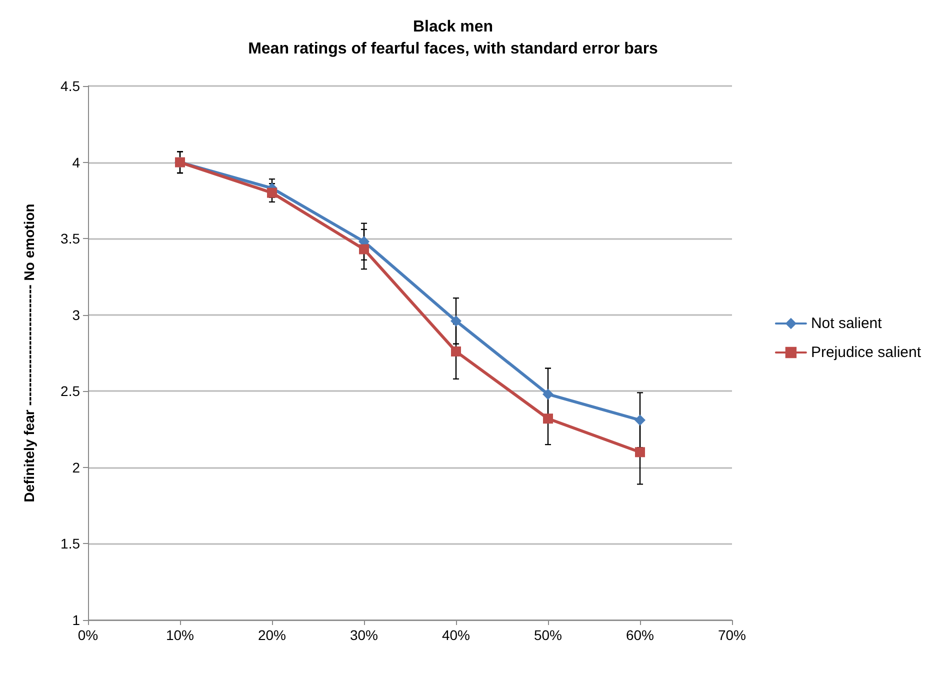  Describe the element at coordinates (548, 635) in the screenshot. I see `x-tick-label: 50%` at that location.